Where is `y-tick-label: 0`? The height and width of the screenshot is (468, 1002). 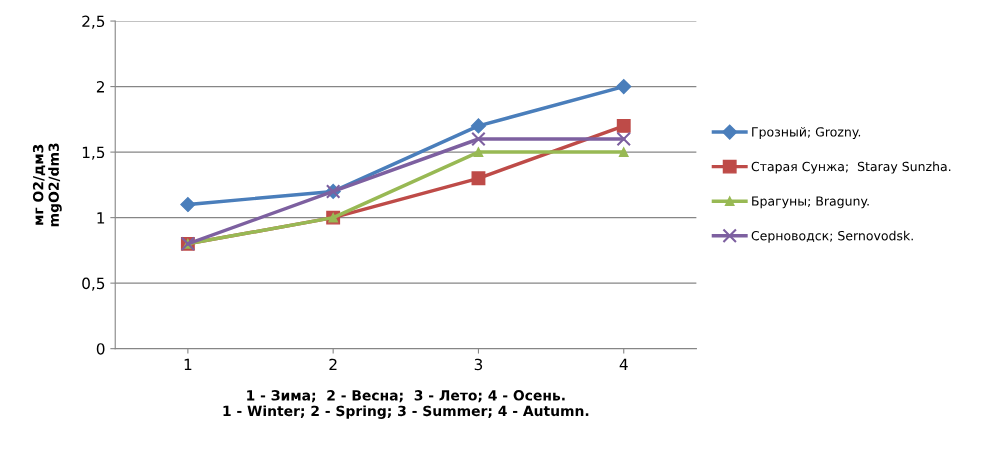 y-tick-label: 0 is located at coordinates (100, 349).